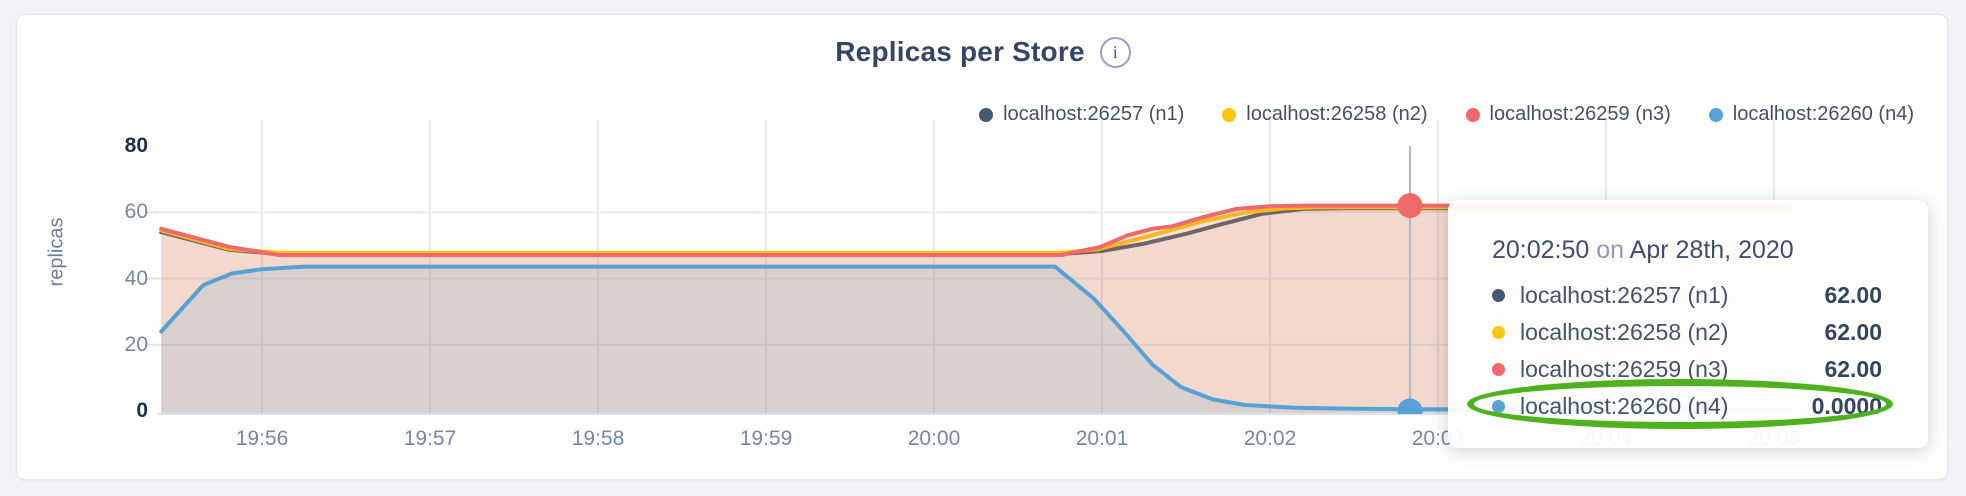 This screenshot has height=496, width=1966. I want to click on legend-item: localhost:26259 (n3), so click(1568, 114).